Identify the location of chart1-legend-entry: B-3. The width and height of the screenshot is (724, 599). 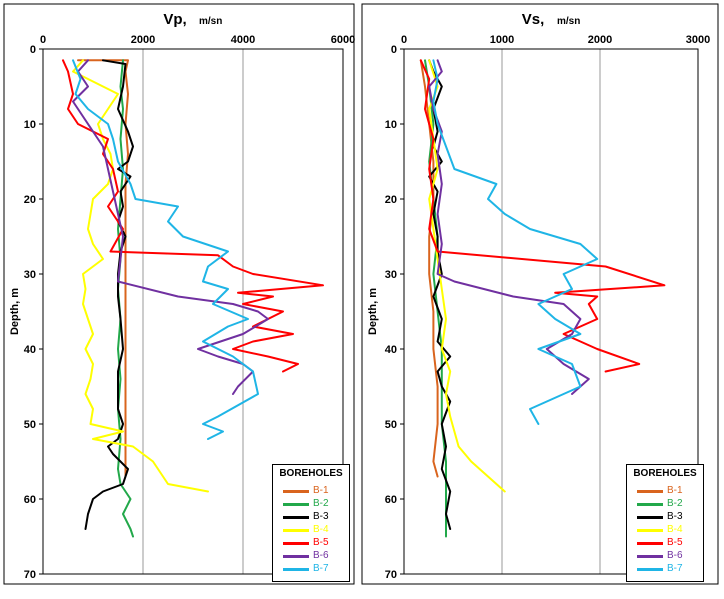
(328, 517).